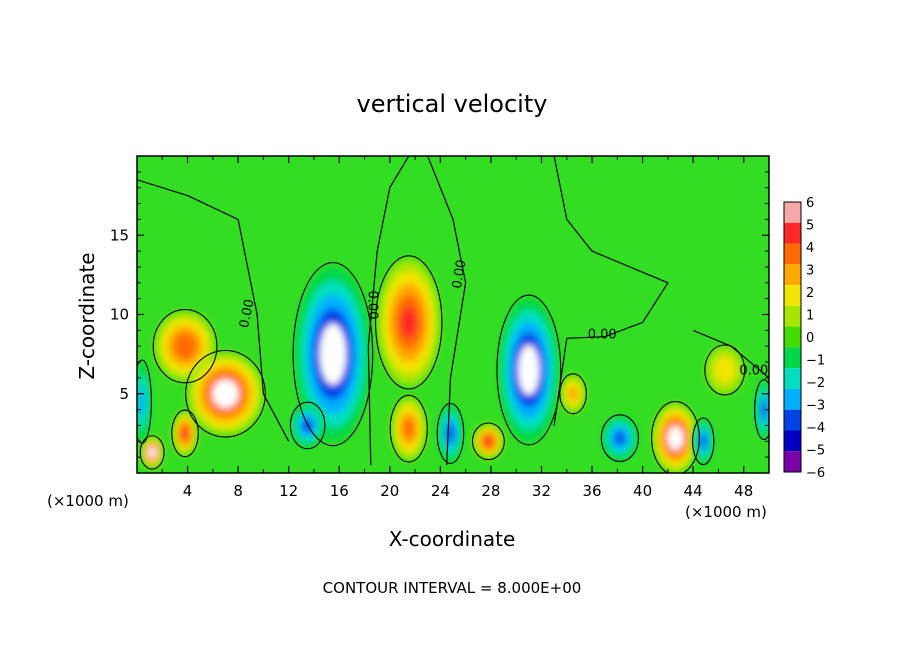 This screenshot has width=904, height=654. I want to click on y-tick-label: 10, so click(119, 315).